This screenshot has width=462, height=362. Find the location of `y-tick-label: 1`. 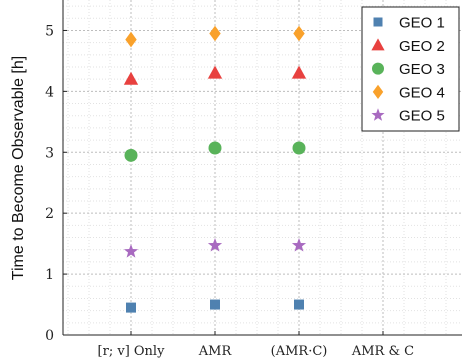

y-tick-label: 1 is located at coordinates (49, 275).